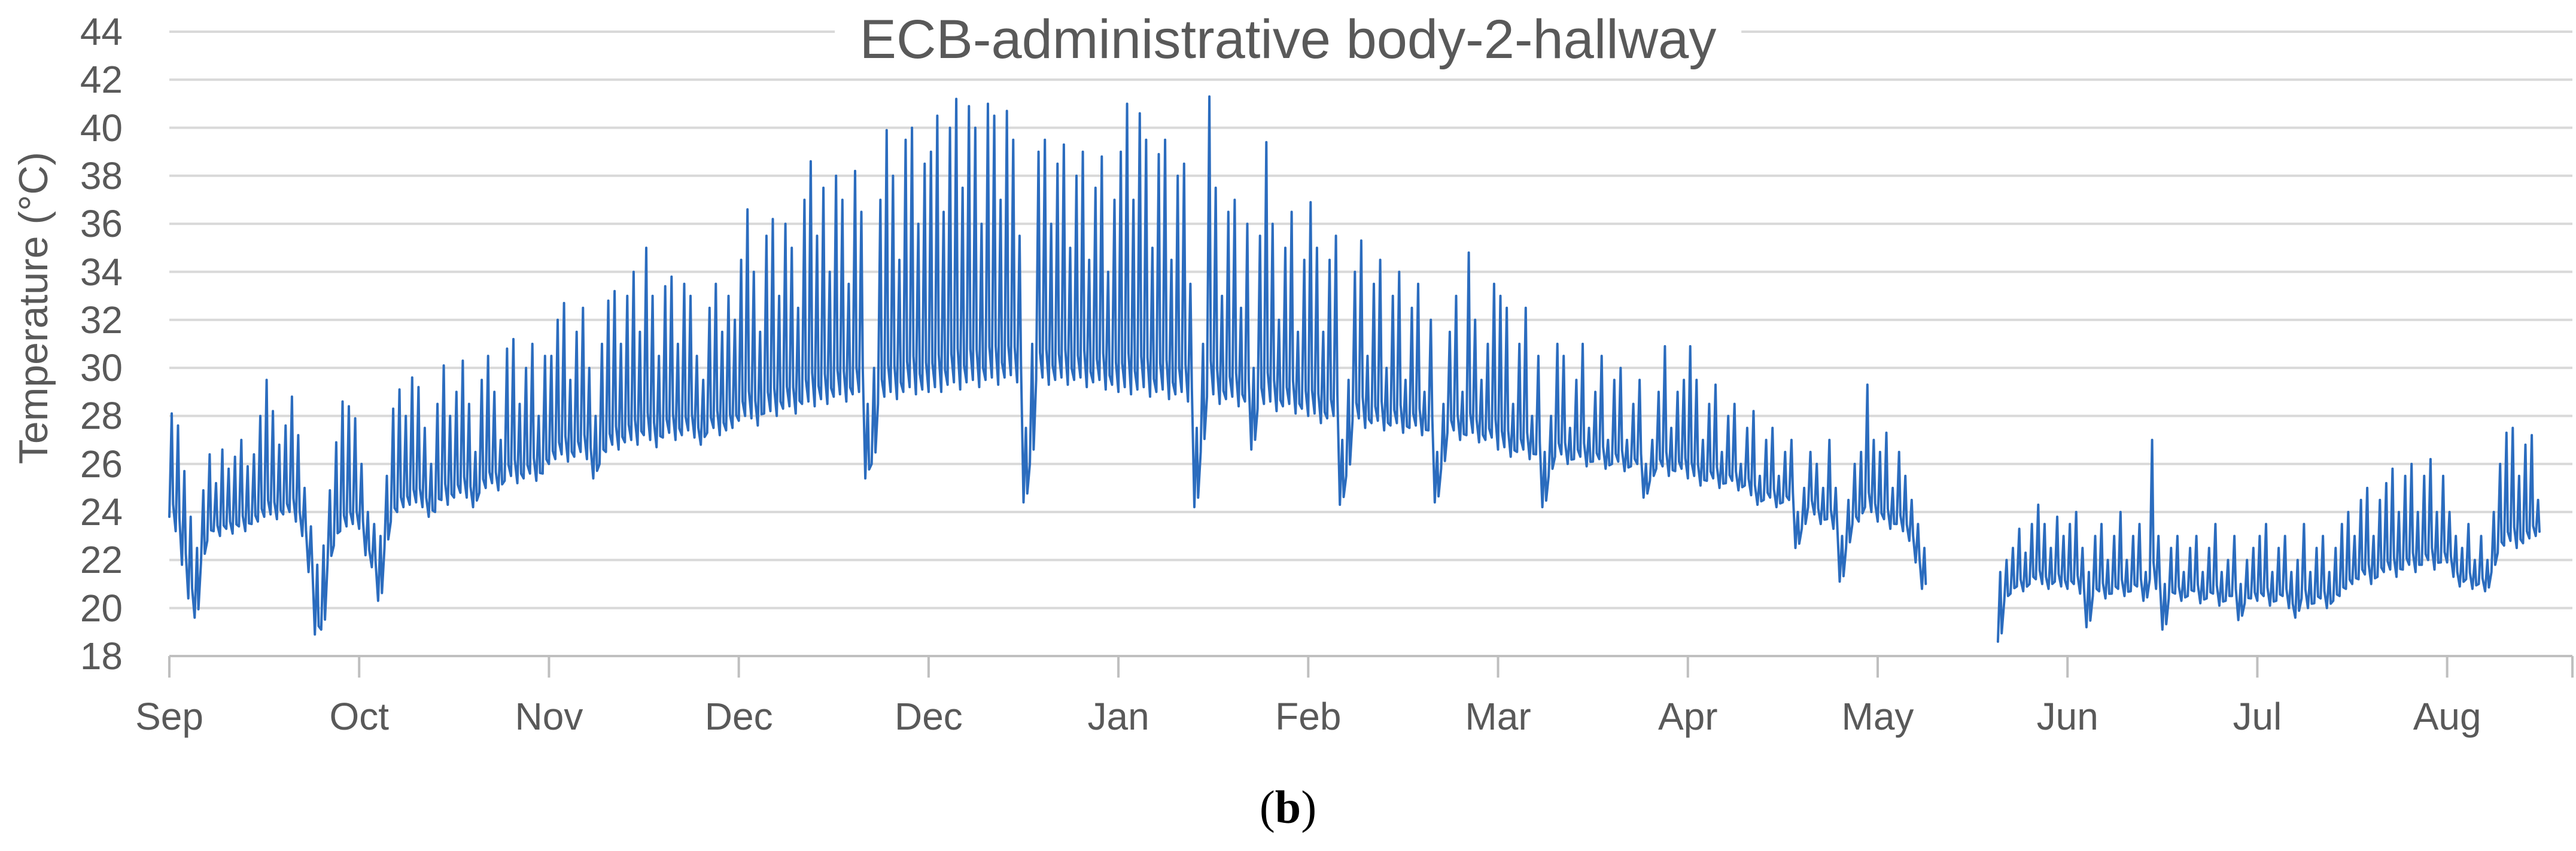  Describe the element at coordinates (1878, 717) in the screenshot. I see `x-month-label-9-may: May` at that location.